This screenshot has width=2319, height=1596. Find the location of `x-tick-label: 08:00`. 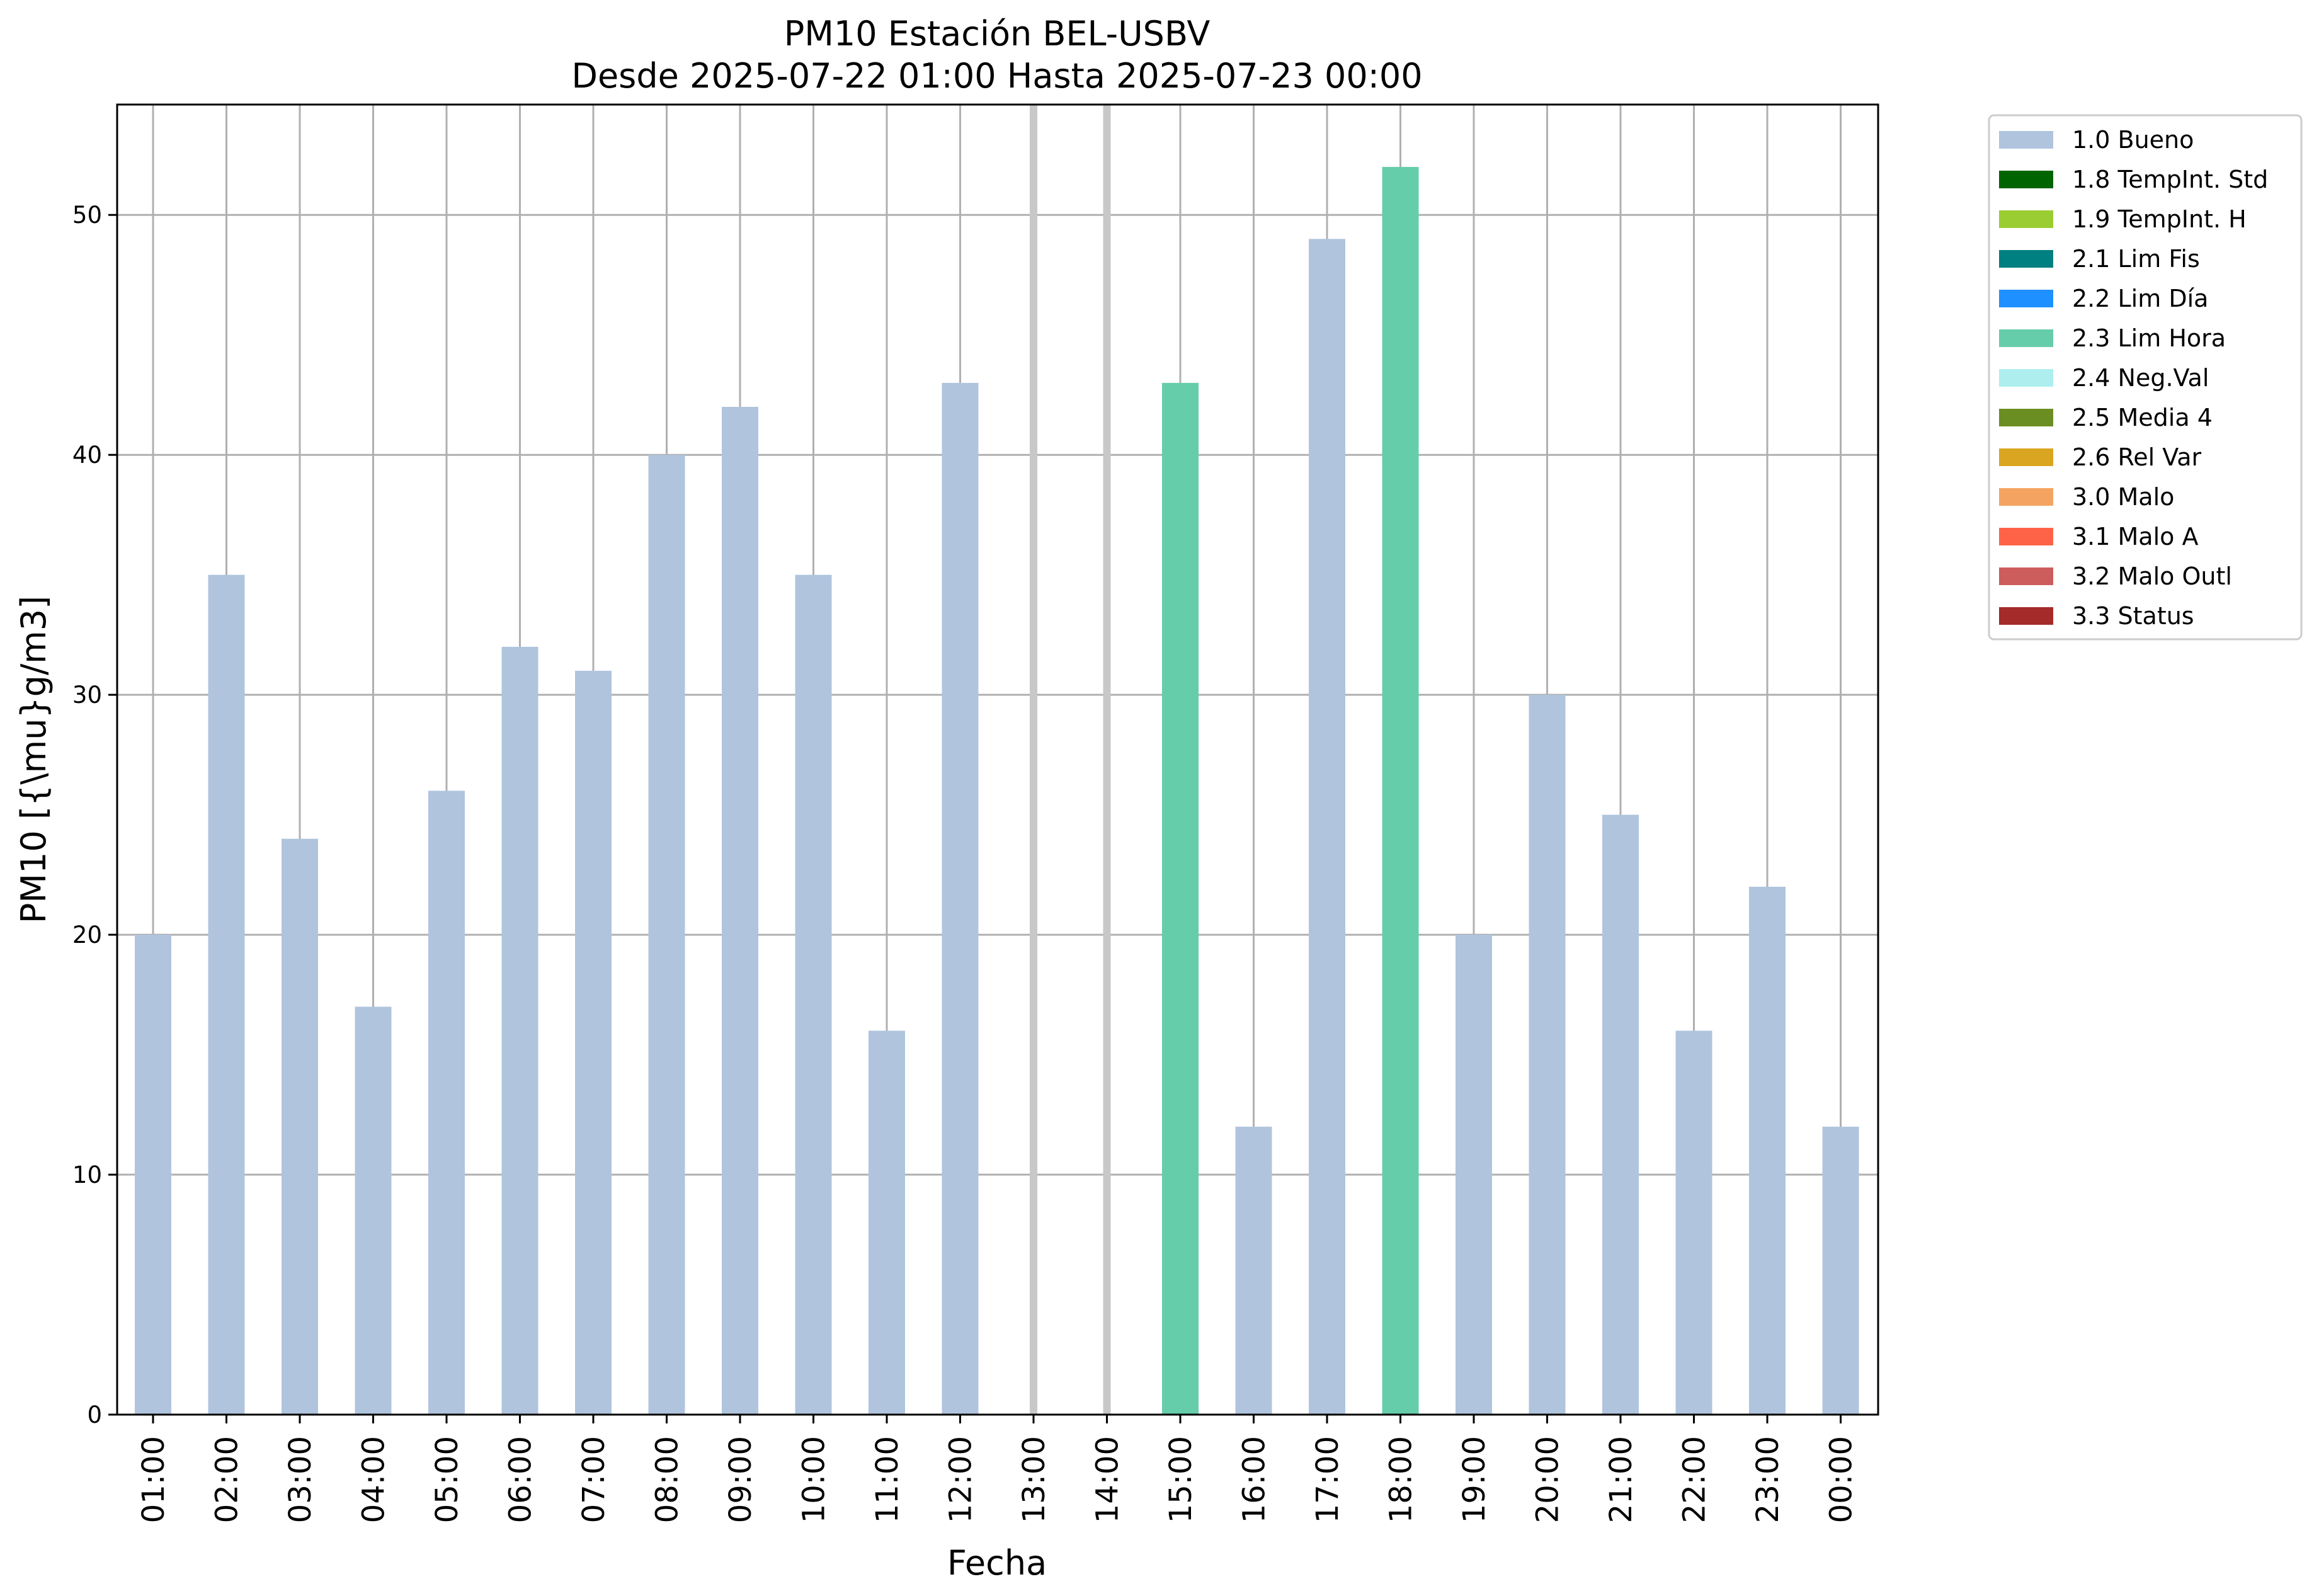

x-tick-label: 08:00 is located at coordinates (667, 1479).